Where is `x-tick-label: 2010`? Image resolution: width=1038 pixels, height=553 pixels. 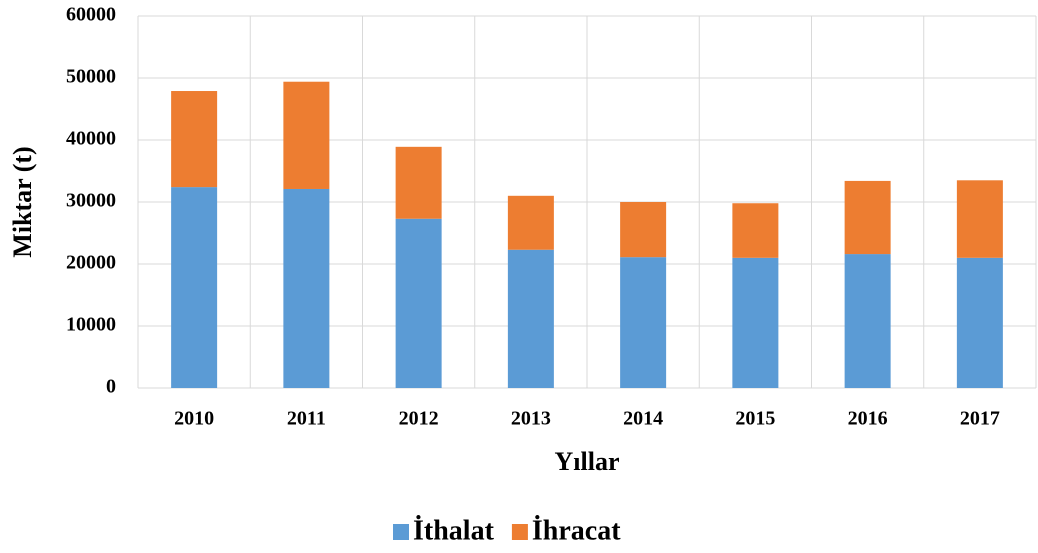
x-tick-label: 2010 is located at coordinates (194, 419).